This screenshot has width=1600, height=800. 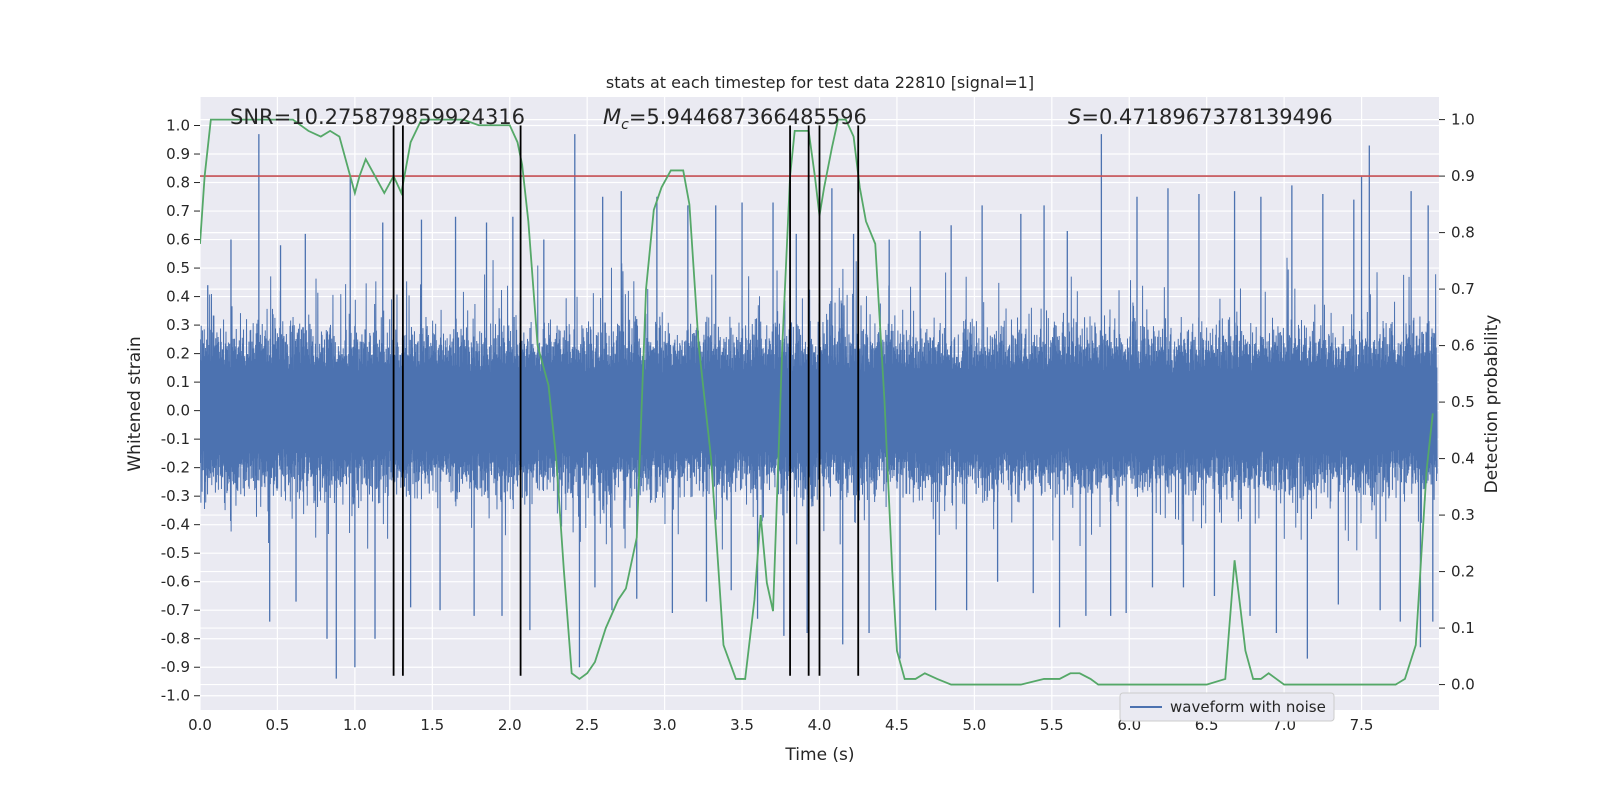 I want to click on legend-label-waveform: waveform with noise, so click(x=1248, y=707).